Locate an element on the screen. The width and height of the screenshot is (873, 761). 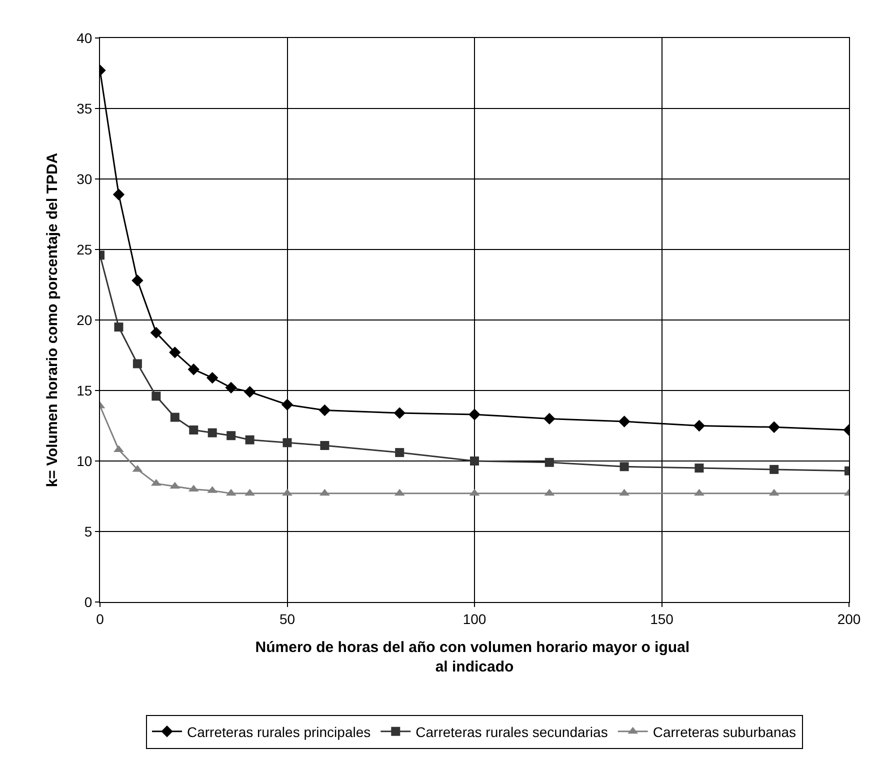
x-tick-label: 100 is located at coordinates (474, 618).